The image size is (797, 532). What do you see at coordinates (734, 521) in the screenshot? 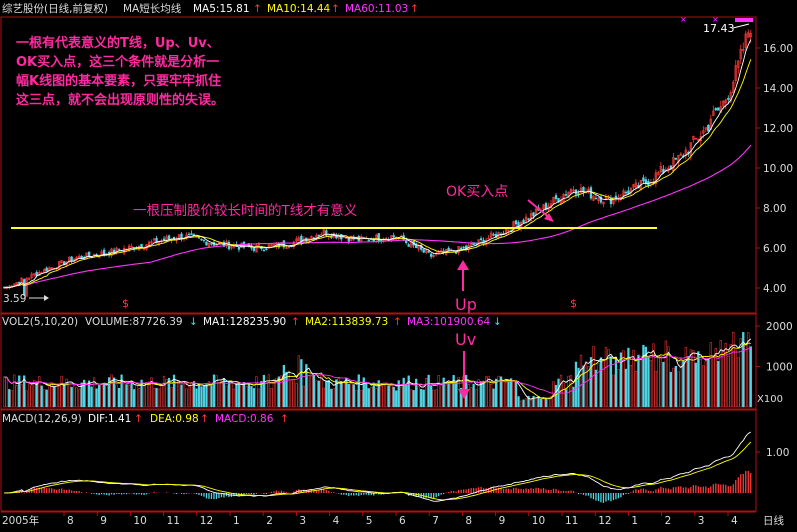
I see `month-label: 4` at bounding box center [734, 521].